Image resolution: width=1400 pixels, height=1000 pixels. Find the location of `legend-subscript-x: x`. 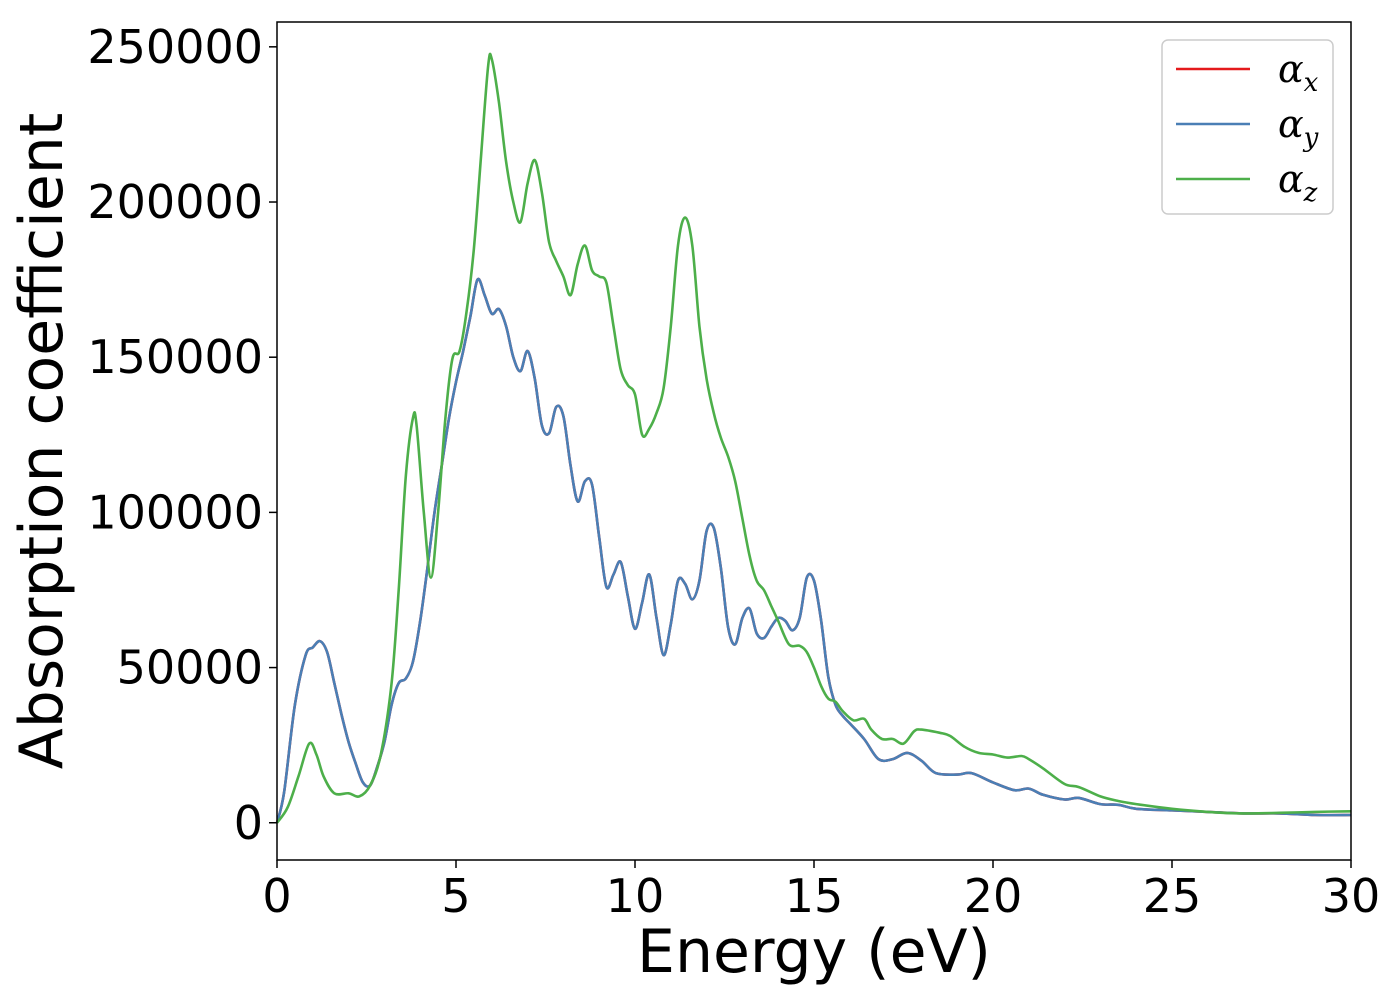

legend-subscript-x: x is located at coordinates (1311, 83).